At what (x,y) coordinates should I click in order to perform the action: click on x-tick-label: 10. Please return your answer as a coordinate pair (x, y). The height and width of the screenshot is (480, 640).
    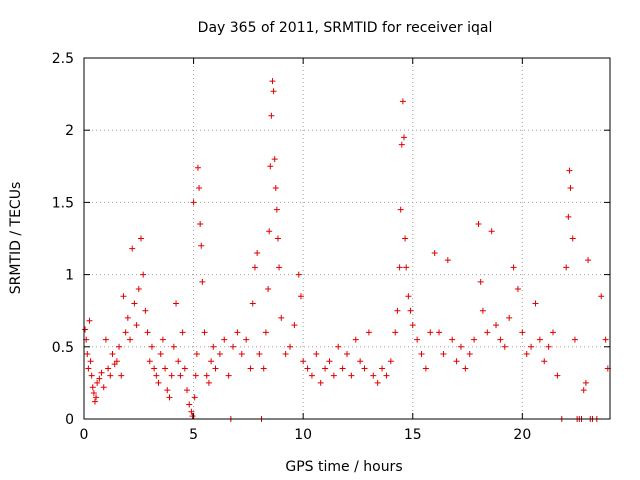
    Looking at the image, I should click on (303, 435).